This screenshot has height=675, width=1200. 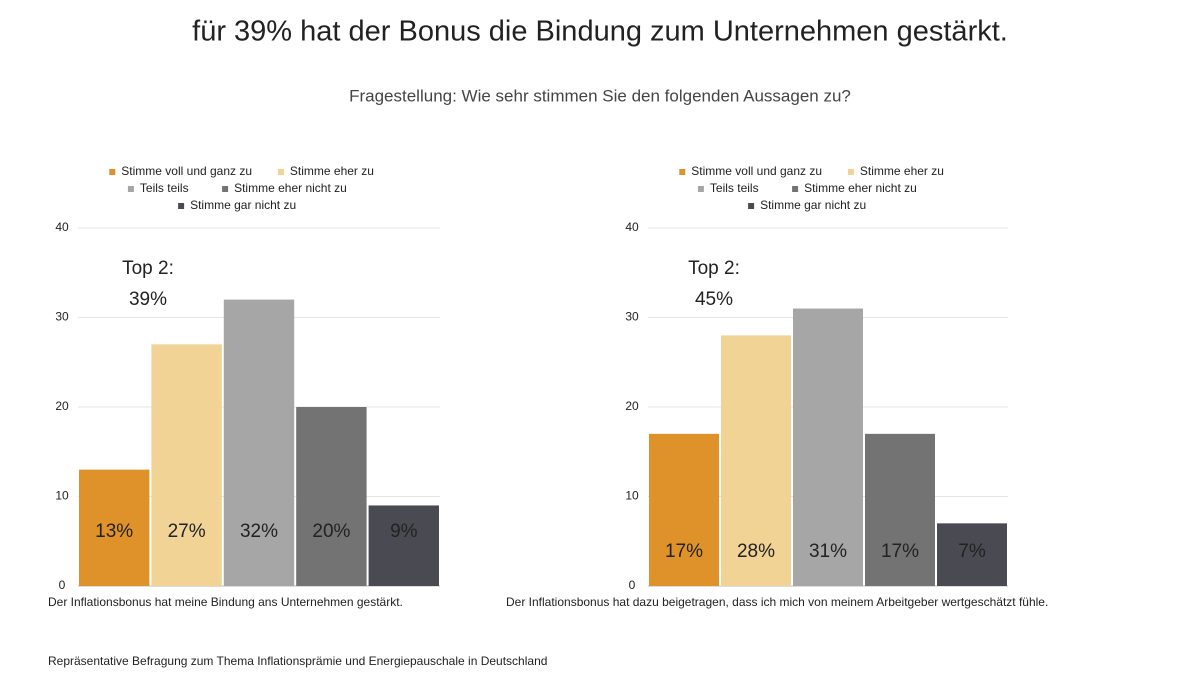 What do you see at coordinates (187, 531) in the screenshot?
I see `value-label: 27%` at bounding box center [187, 531].